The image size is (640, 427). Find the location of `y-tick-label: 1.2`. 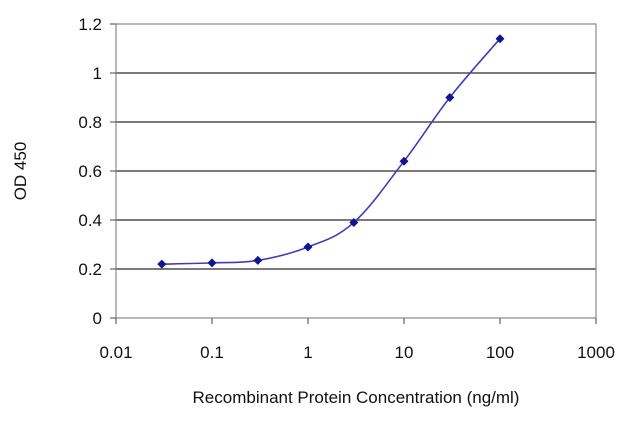

y-tick-label: 1.2 is located at coordinates (90, 24).